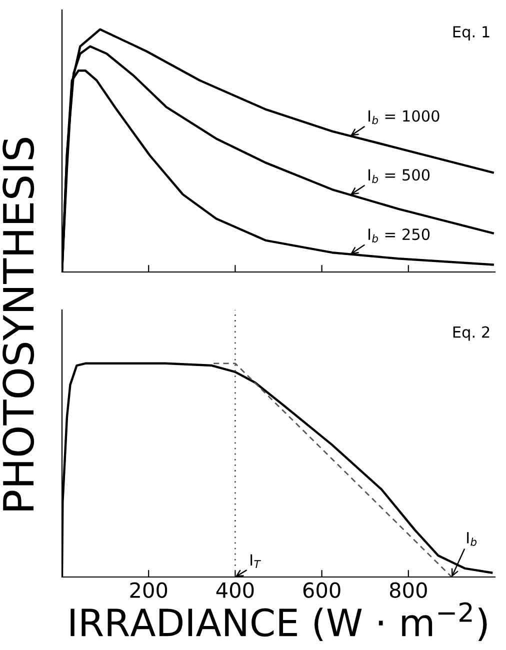 The image size is (506, 650). What do you see at coordinates (235, 590) in the screenshot?
I see `x-tick-label: 400` at bounding box center [235, 590].